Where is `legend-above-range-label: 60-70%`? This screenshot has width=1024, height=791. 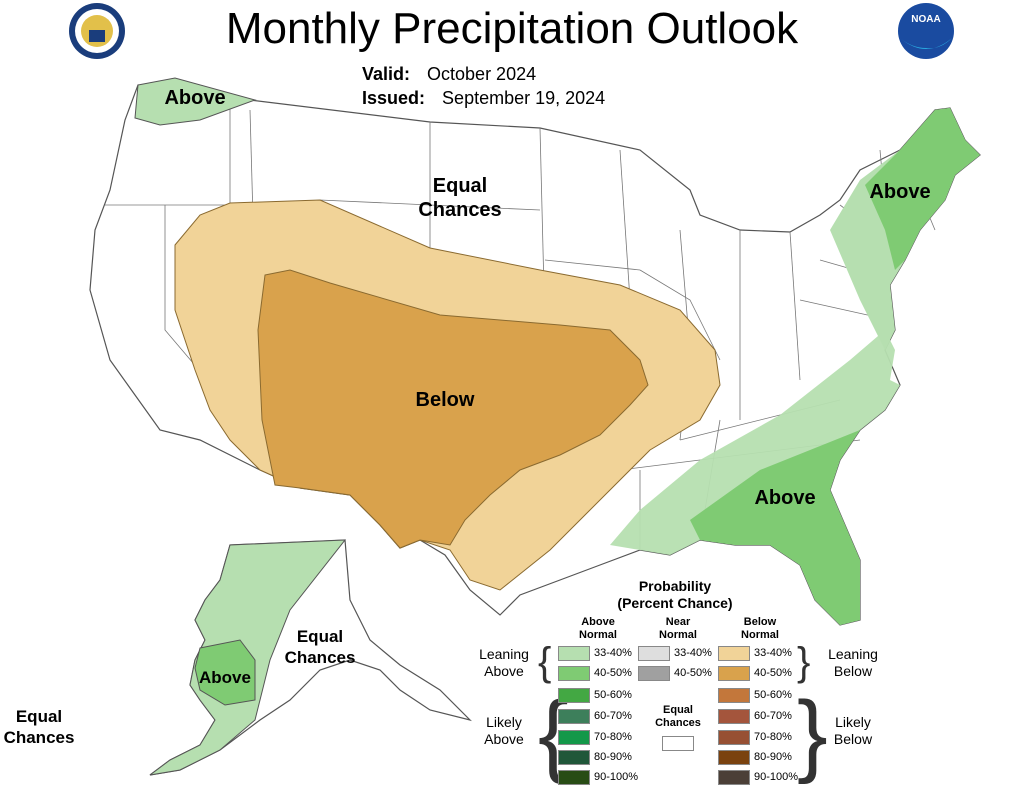 legend-above-range-label: 60-70% is located at coordinates (613, 716).